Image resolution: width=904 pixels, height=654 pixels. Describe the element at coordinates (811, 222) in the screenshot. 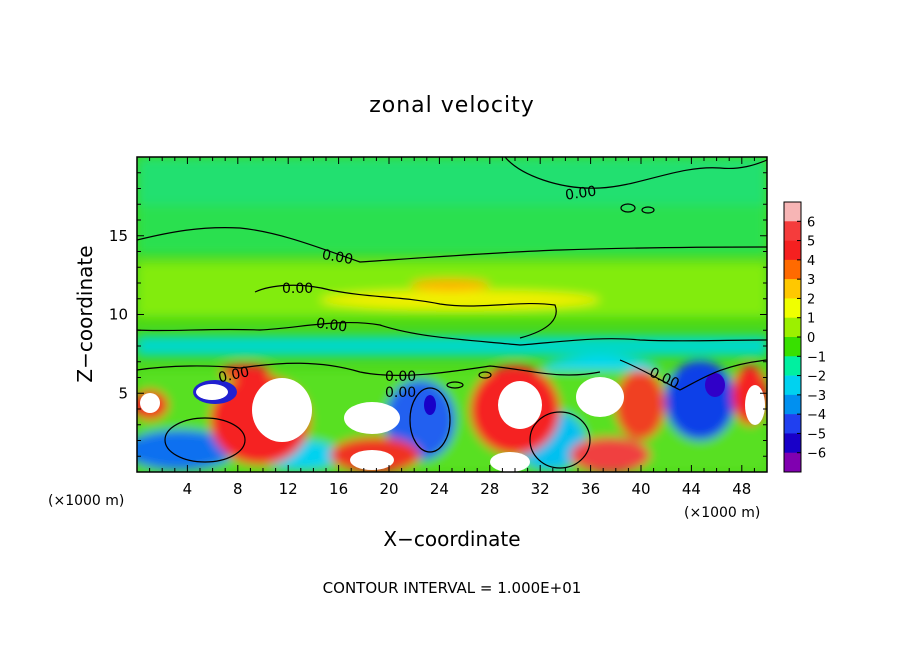

I see `colorbar-tick-label: 6` at that location.